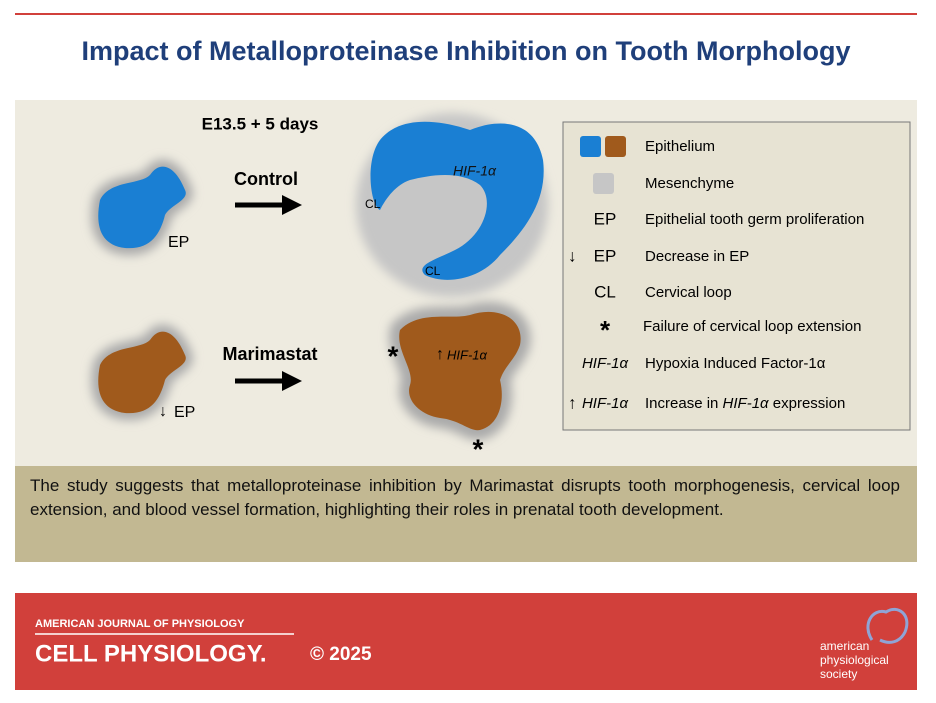 The width and height of the screenshot is (936, 703). I want to click on legend-text: Decrease in EP, so click(697, 256).